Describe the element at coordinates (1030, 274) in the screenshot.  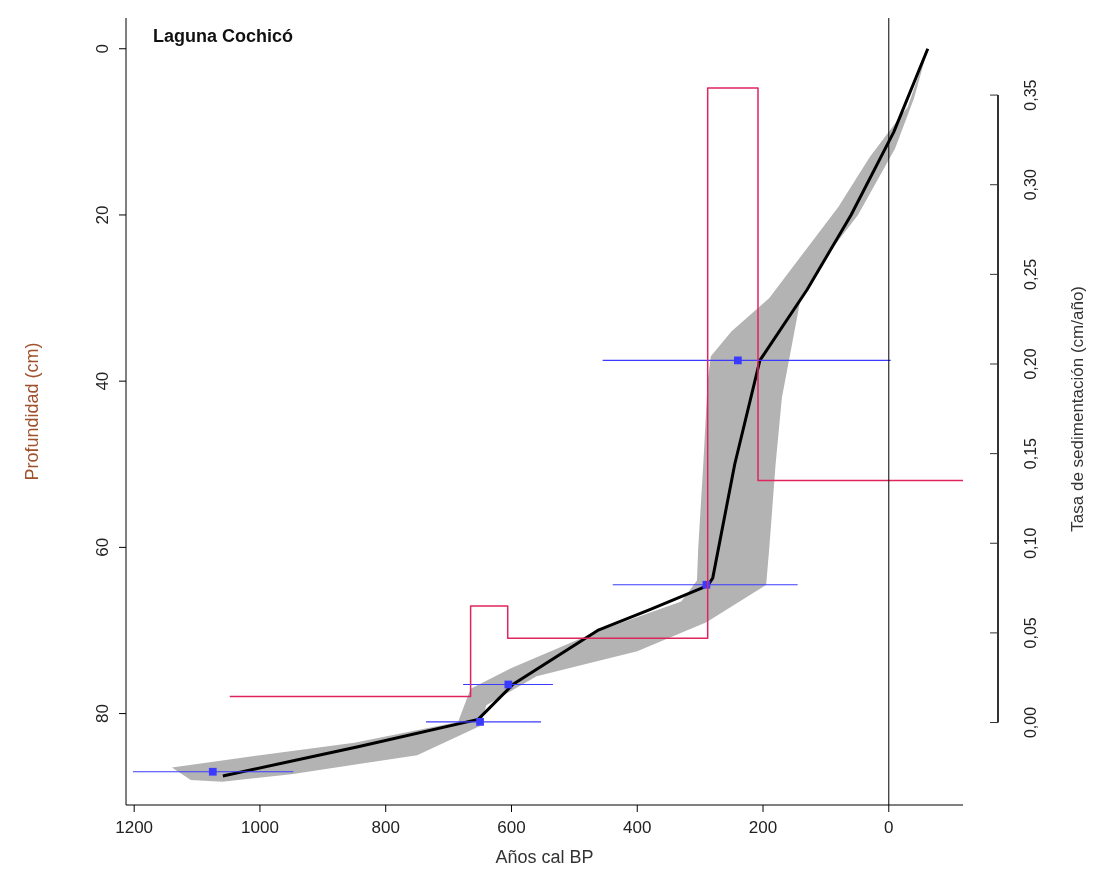
I see `y2-tick-label: 0,25` at that location.